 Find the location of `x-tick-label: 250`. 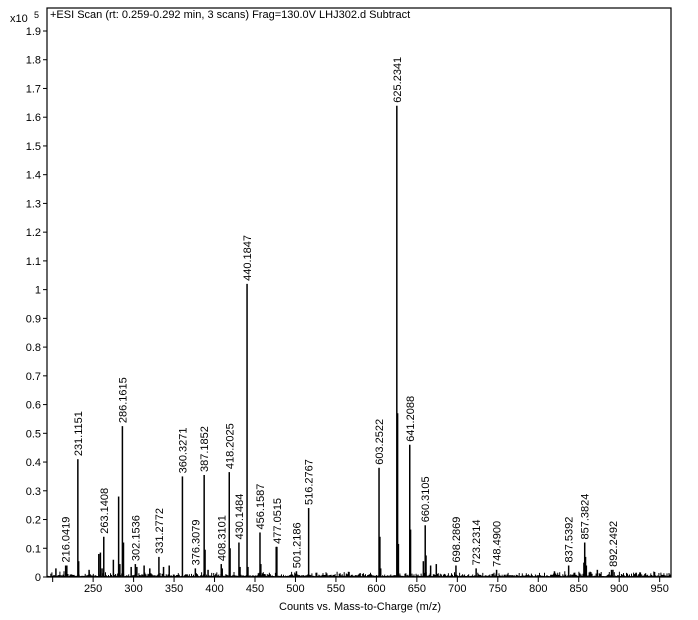

x-tick-label: 250 is located at coordinates (93, 589).